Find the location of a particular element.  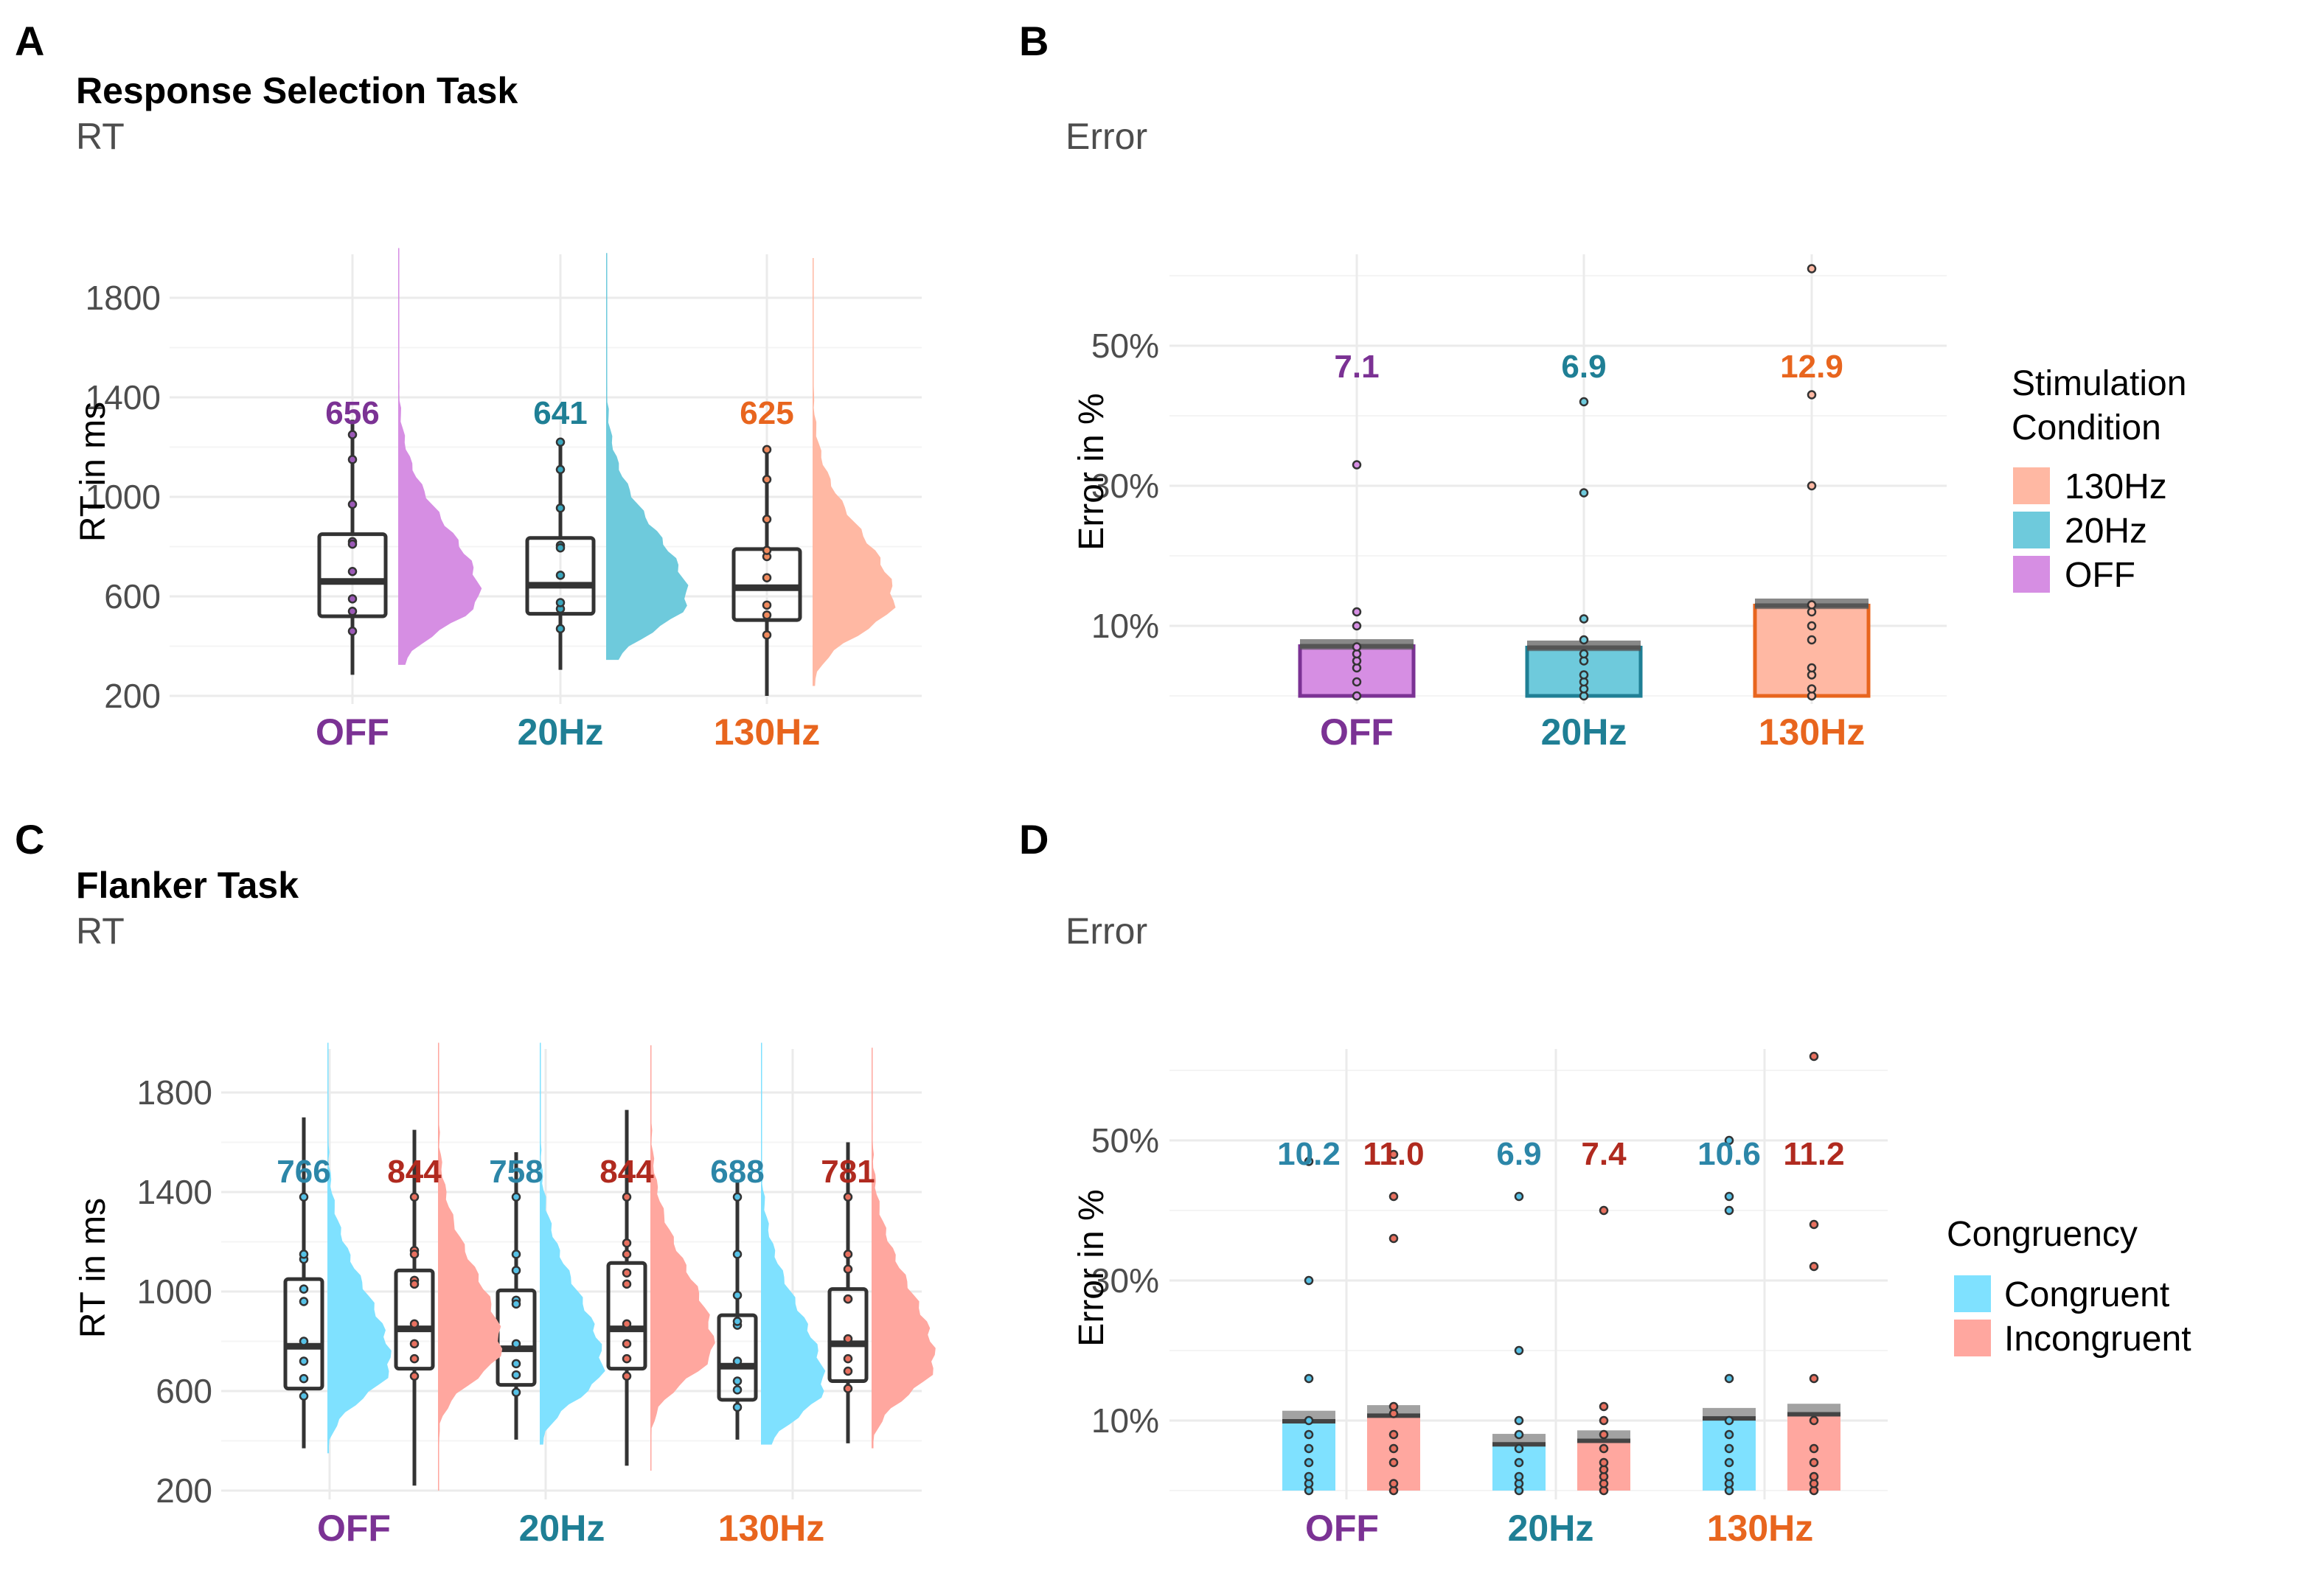

y-tick-label: 50% is located at coordinates (1125, 346).